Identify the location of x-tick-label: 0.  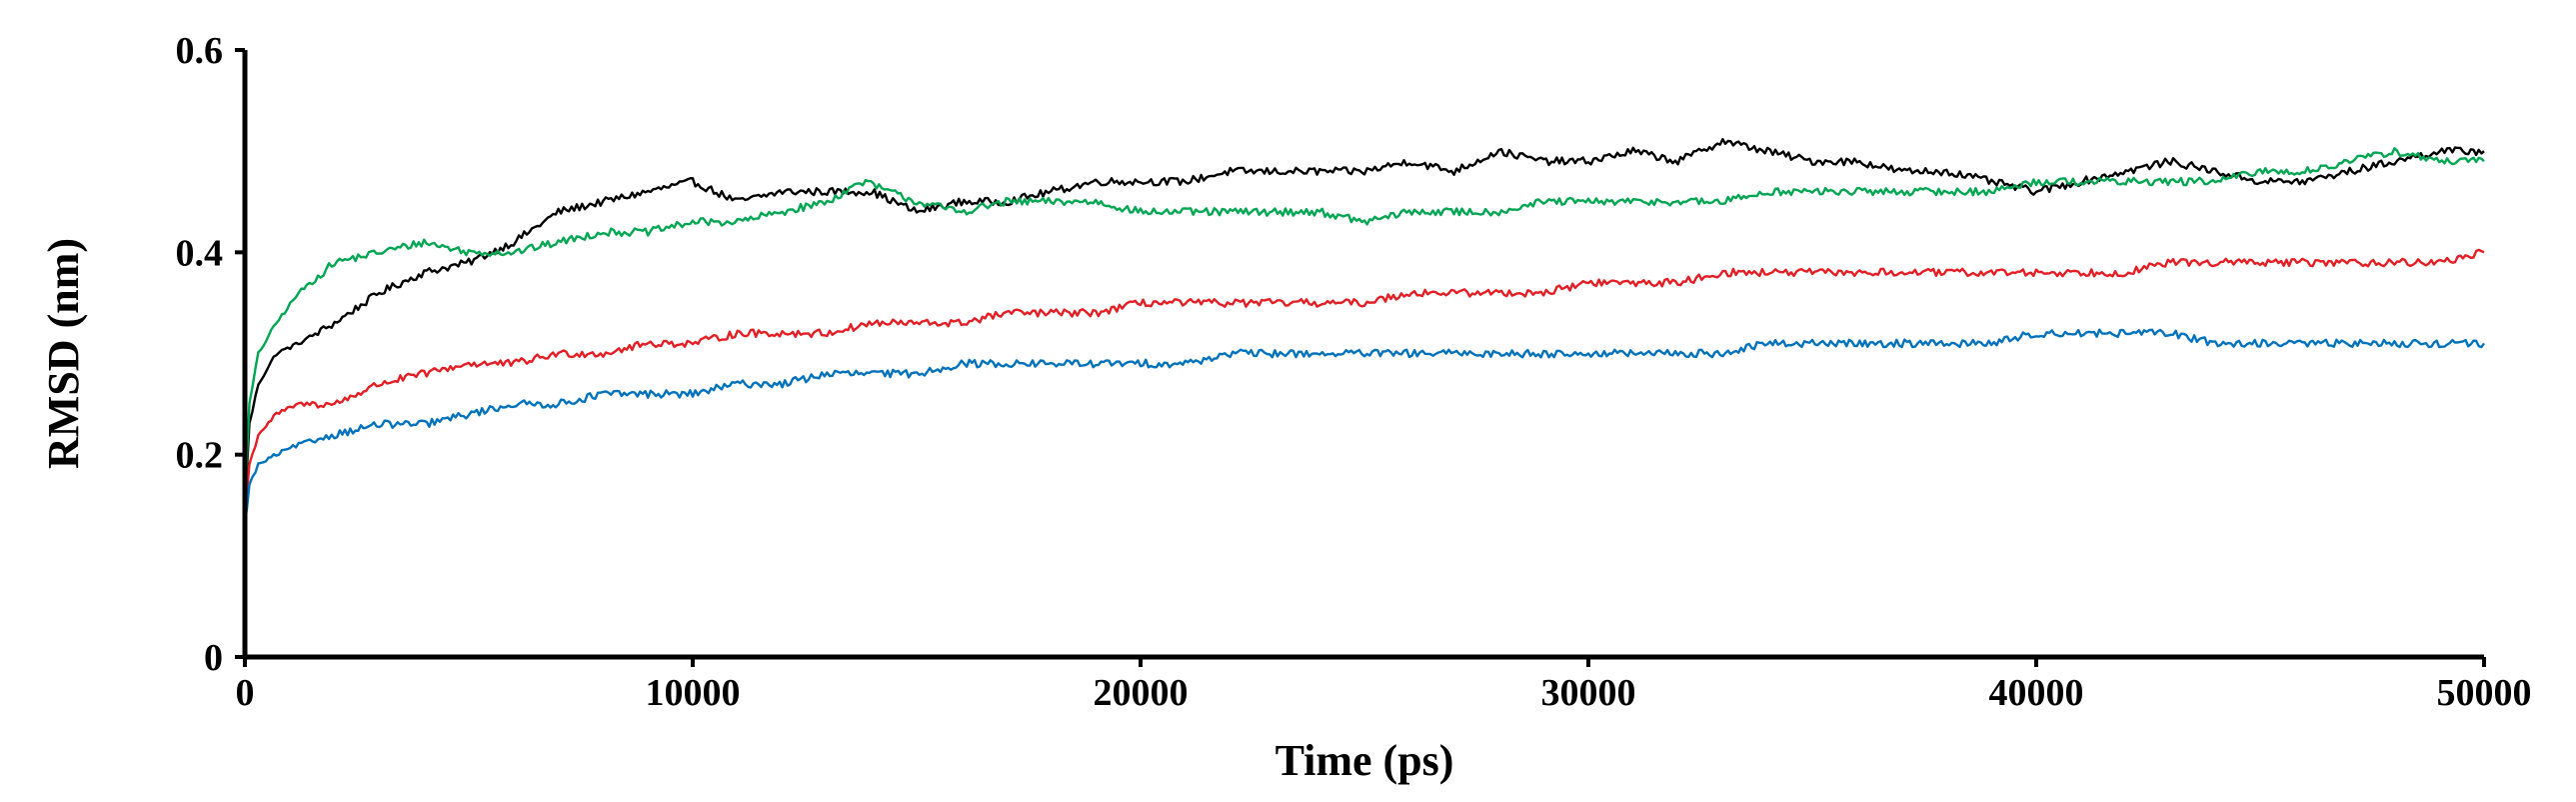
(245, 693).